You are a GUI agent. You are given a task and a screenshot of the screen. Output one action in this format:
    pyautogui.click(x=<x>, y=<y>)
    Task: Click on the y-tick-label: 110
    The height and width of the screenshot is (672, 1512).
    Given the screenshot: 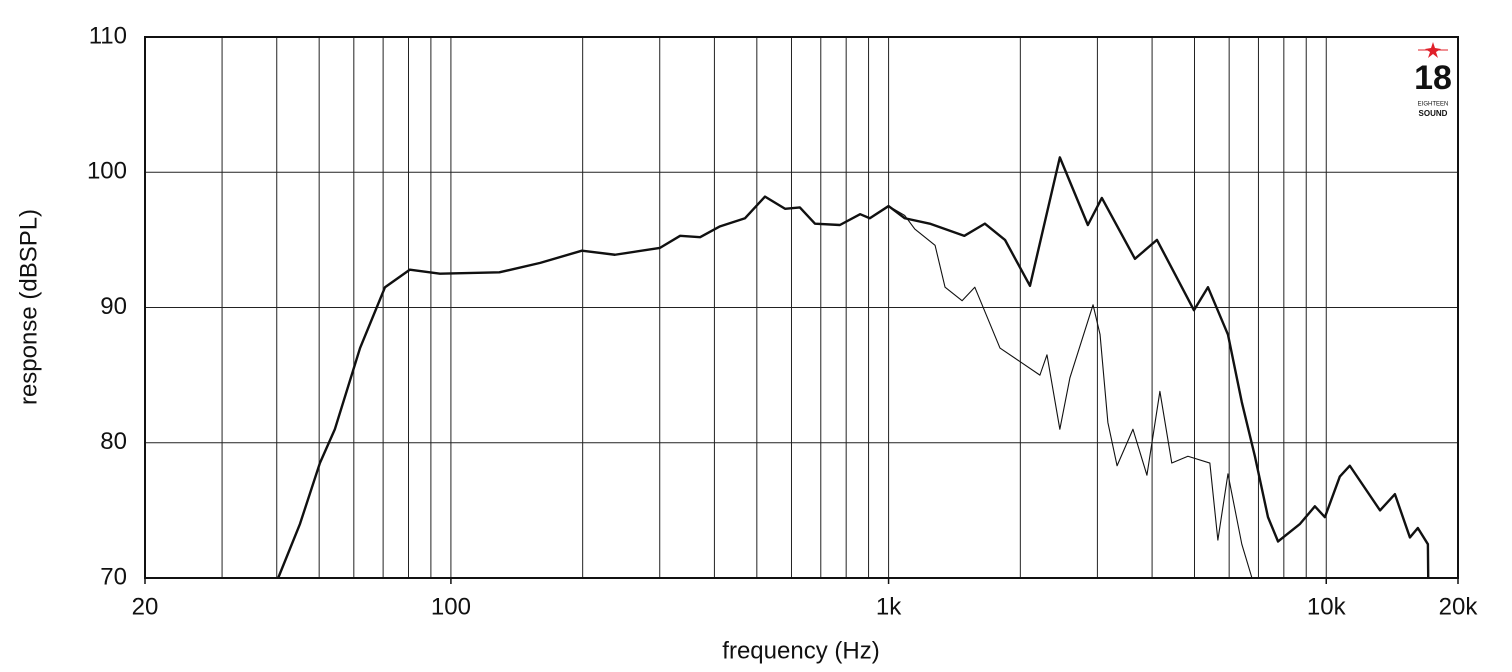 What is the action you would take?
    pyautogui.click(x=108, y=35)
    